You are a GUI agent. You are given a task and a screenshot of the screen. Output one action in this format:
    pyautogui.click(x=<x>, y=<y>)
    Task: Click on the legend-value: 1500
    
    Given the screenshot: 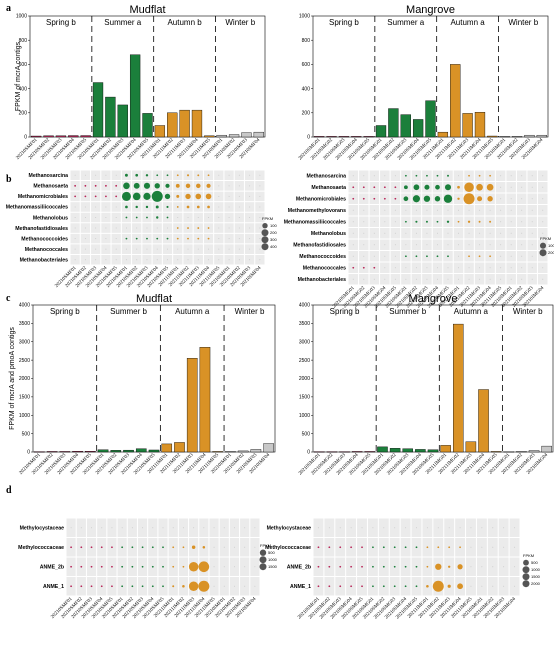 What is the action you would take?
    pyautogui.click(x=273, y=566)
    